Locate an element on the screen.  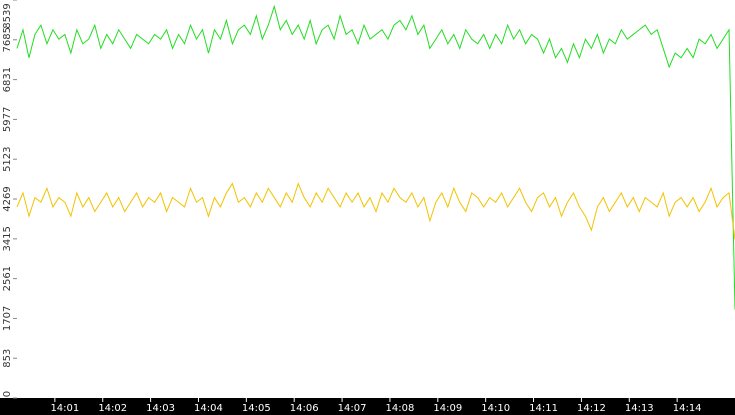
y-tick-label: 7685 is located at coordinates (7, 39).